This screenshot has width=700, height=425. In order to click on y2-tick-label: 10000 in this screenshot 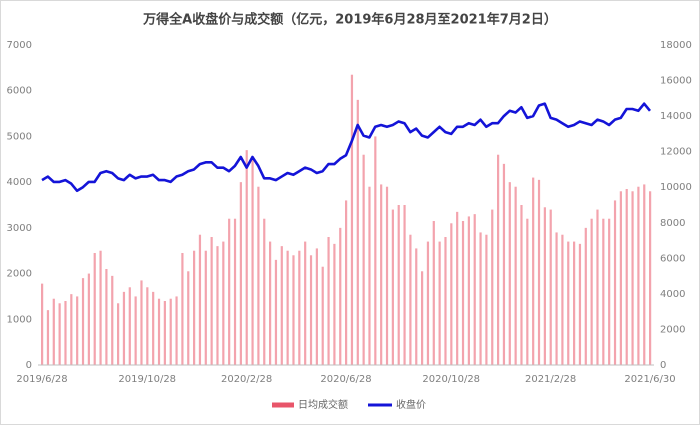, I will do `click(676, 187)`.